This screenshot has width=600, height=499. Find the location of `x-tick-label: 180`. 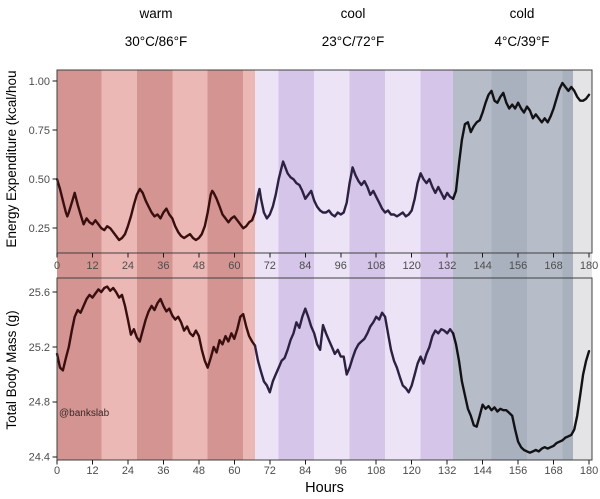

x-tick-label: 180 is located at coordinates (589, 471).